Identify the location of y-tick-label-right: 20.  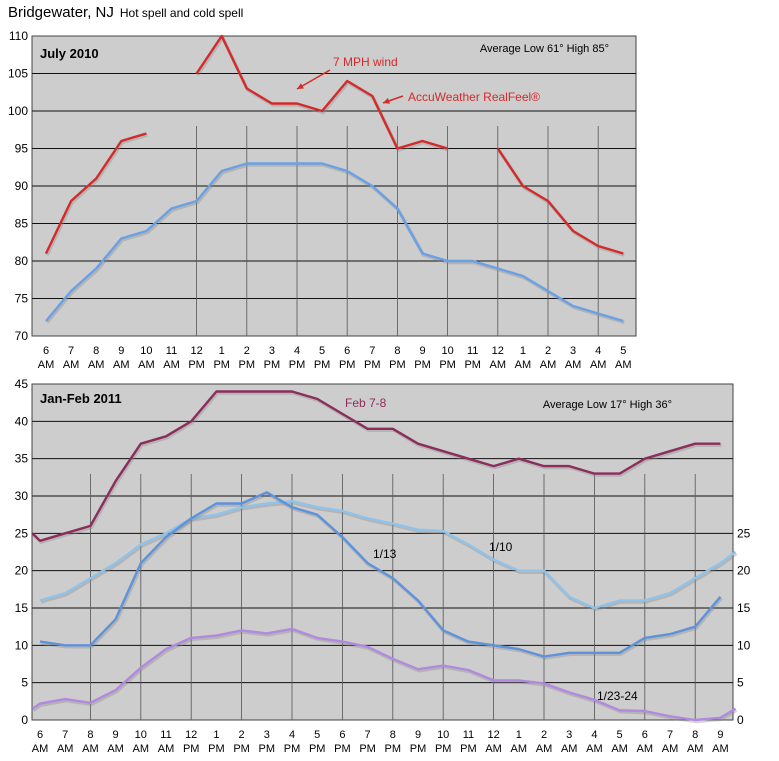
(744, 571).